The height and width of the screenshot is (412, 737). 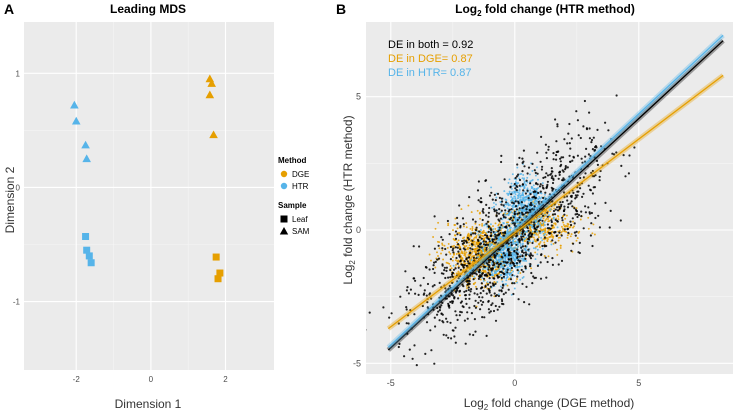 I want to click on data-point-leaf, so click(x=91, y=263).